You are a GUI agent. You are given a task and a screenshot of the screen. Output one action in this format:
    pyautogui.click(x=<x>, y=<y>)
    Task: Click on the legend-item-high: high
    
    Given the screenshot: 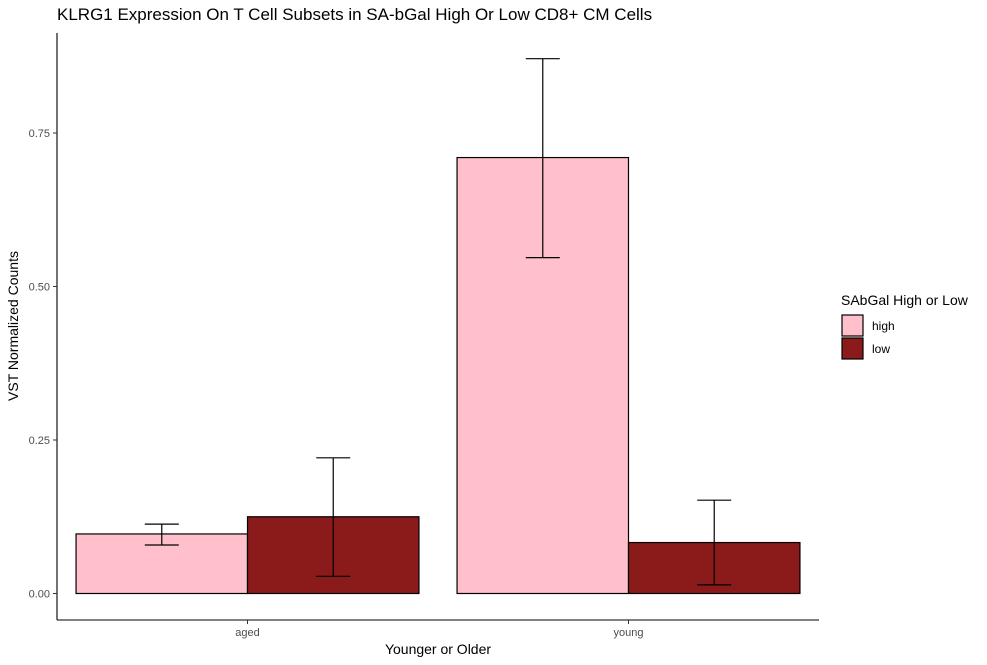 What is the action you would take?
    pyautogui.click(x=868, y=325)
    